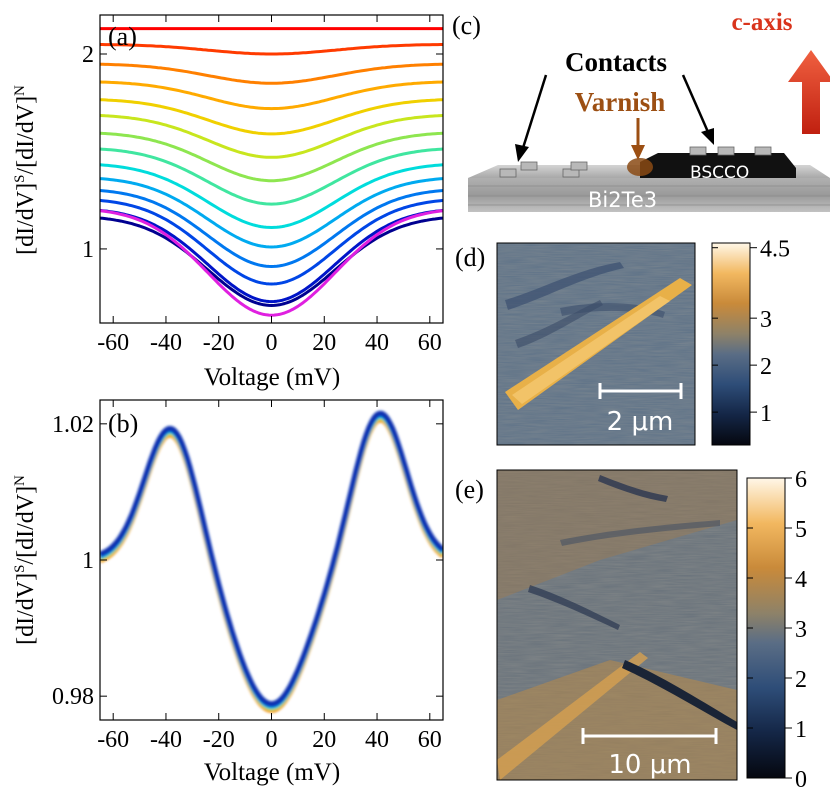  Describe the element at coordinates (26, 525) in the screenshot. I see `panel-b-ylabel-mid: /[dI/dV]` at that location.